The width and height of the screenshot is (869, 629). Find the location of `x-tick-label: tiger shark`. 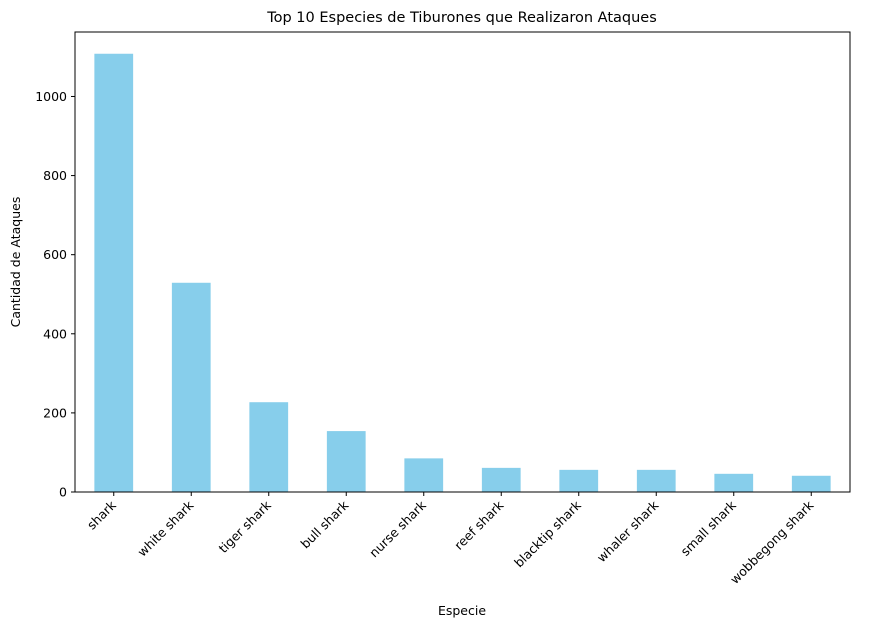

x-tick-label: tiger shark is located at coordinates (244, 526).